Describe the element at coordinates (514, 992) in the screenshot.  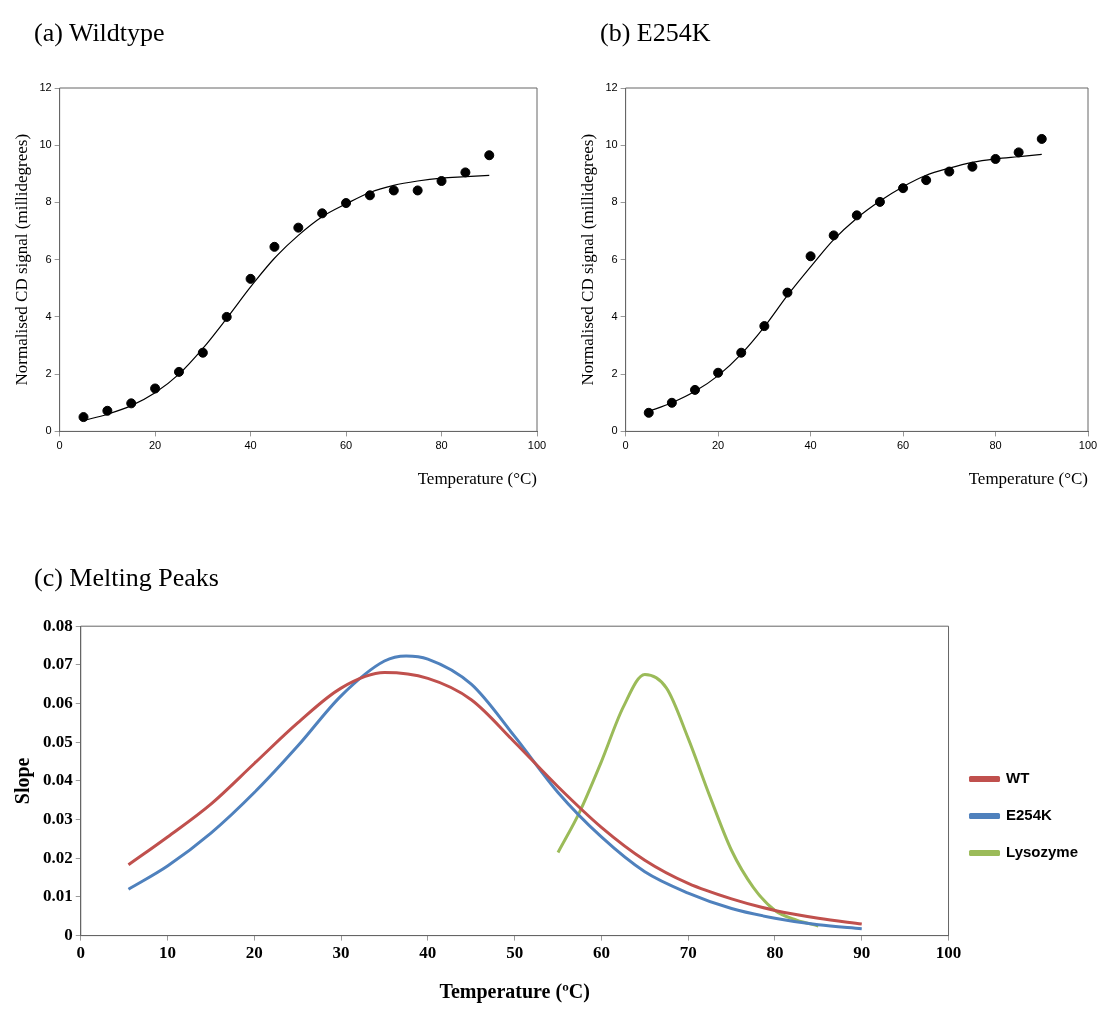
I see `x-axis-title: Temperature (ºC)` at that location.